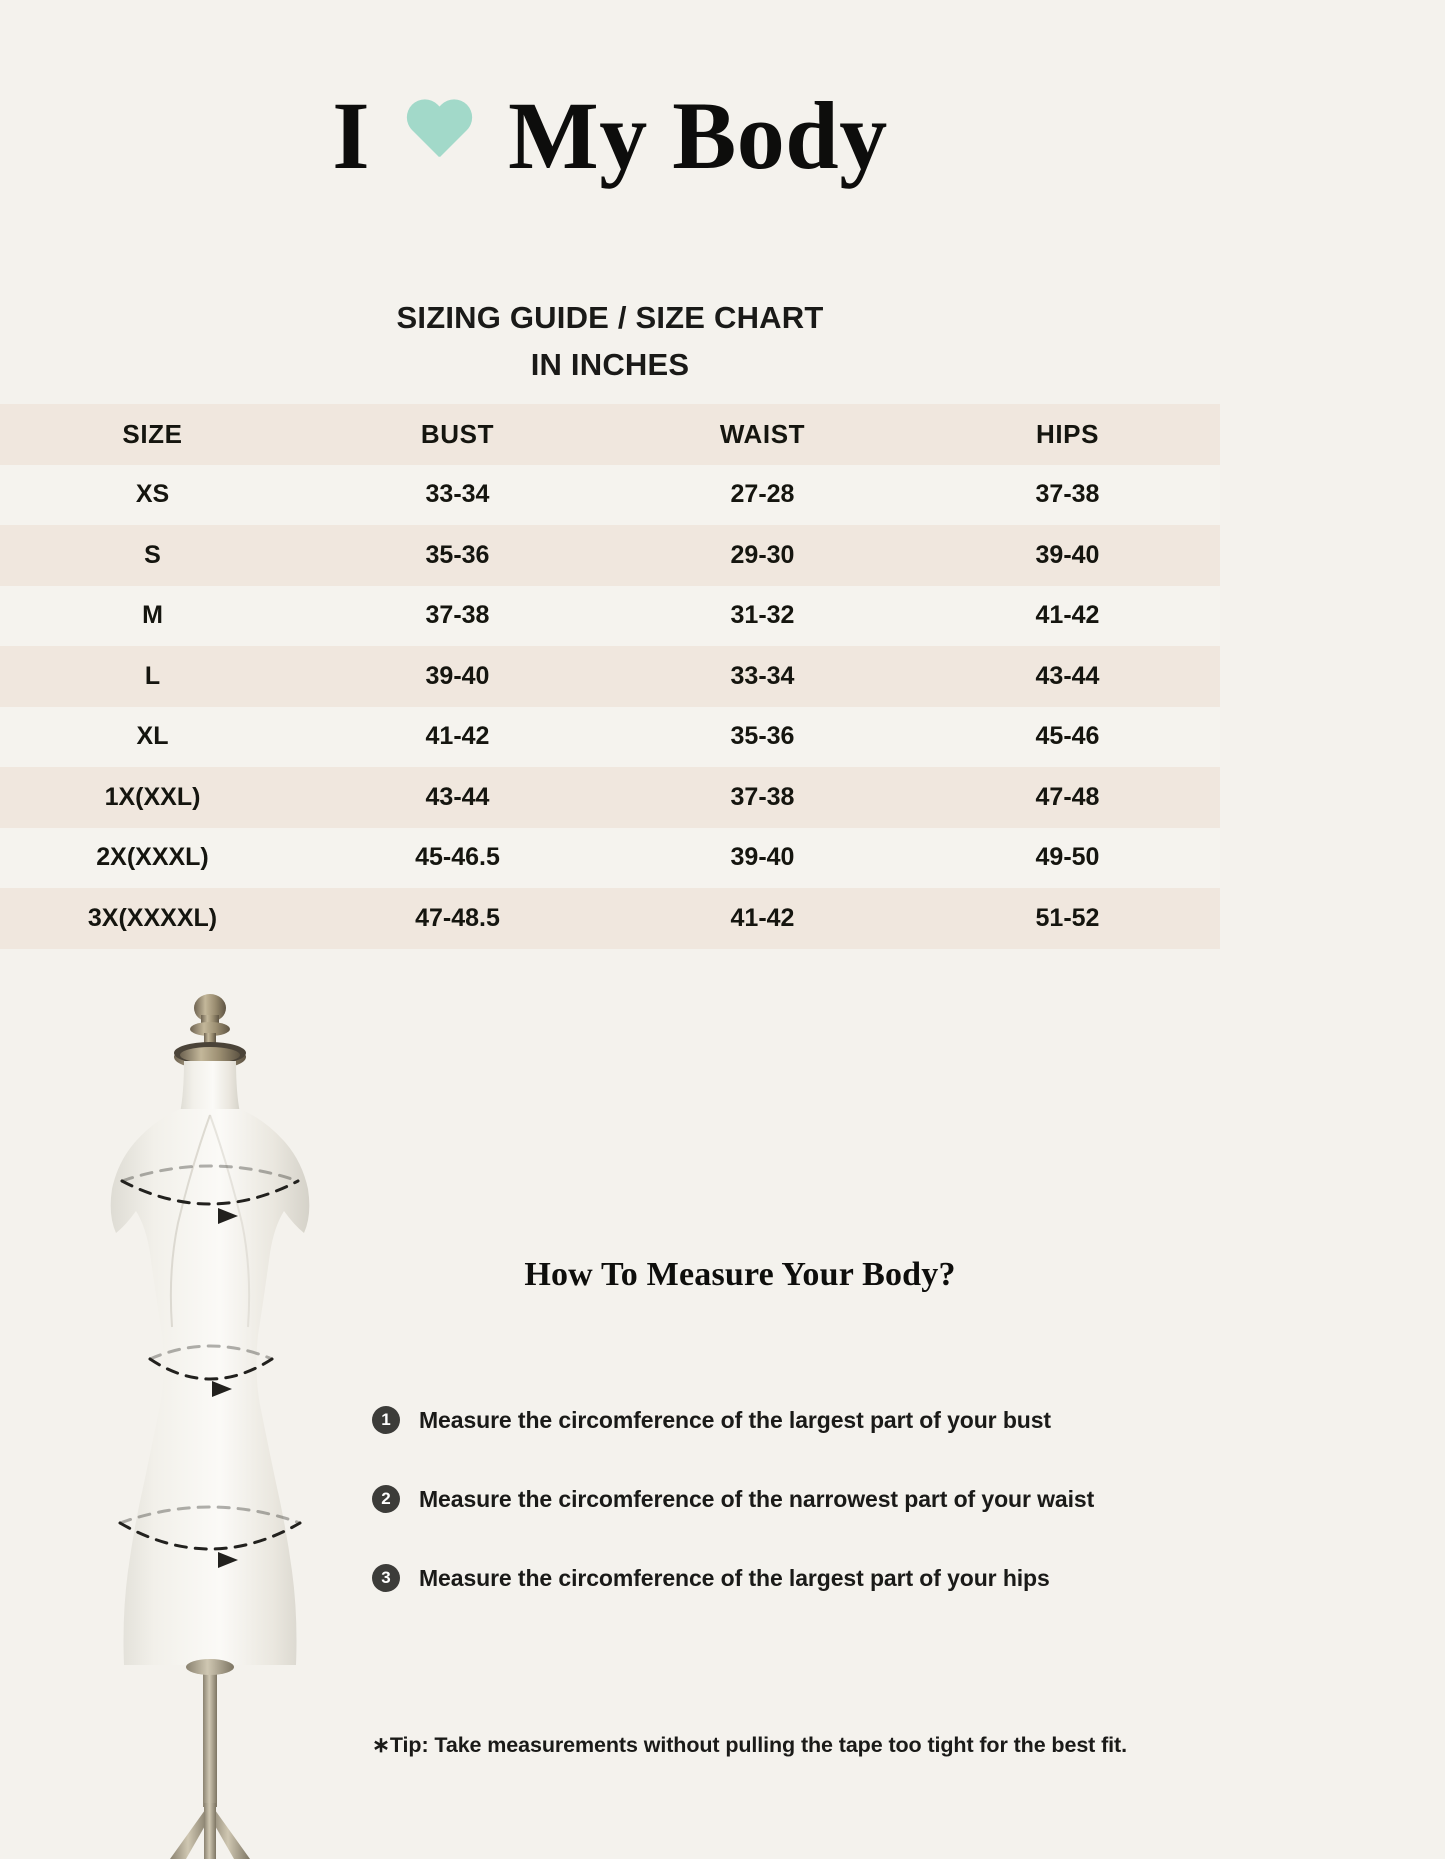 The height and width of the screenshot is (1859, 1445). Describe the element at coordinates (457, 796) in the screenshot. I see `cell-bust: 43-44` at that location.